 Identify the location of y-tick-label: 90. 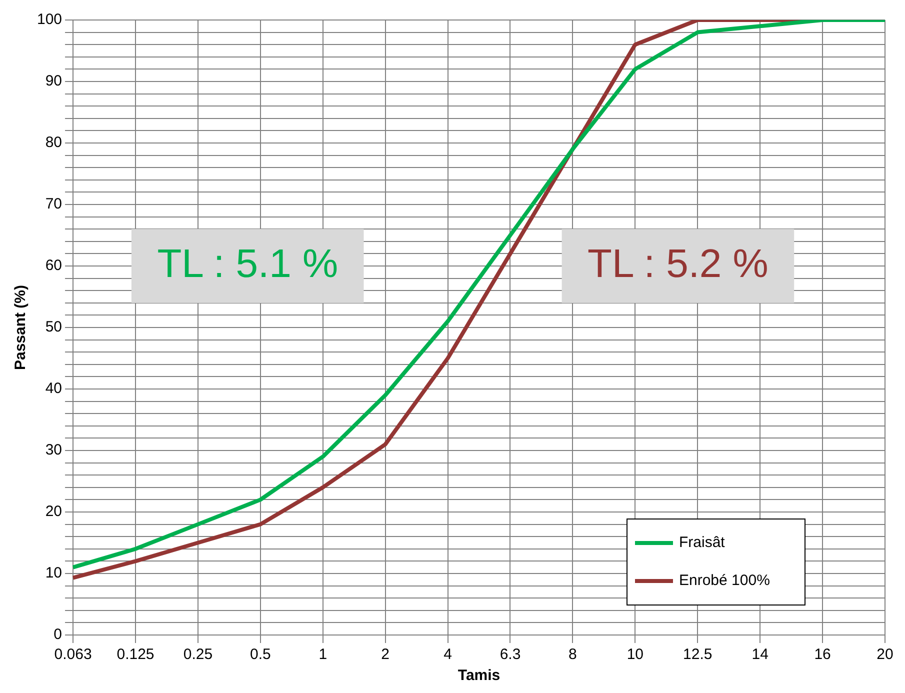
(53, 81).